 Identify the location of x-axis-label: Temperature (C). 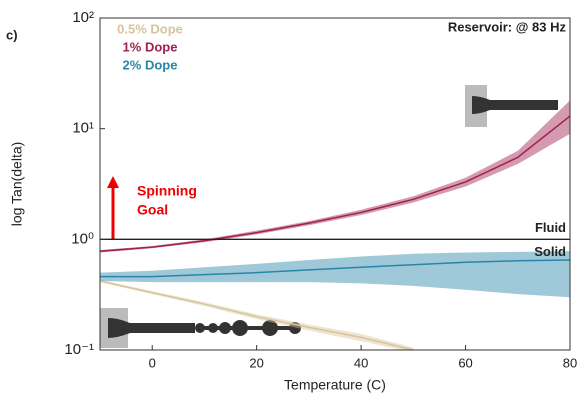
(335, 385).